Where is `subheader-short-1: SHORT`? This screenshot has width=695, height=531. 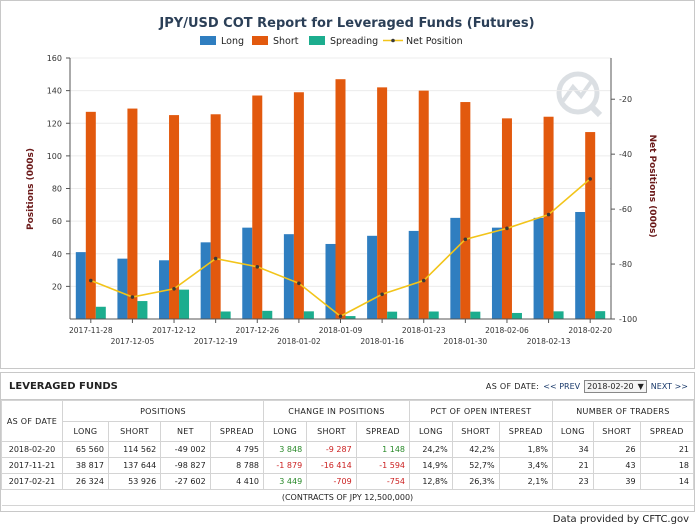 subheader-short-1: SHORT is located at coordinates (134, 431).